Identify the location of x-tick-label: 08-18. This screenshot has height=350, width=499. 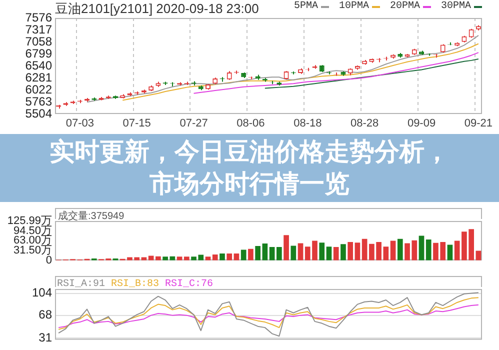
(308, 124).